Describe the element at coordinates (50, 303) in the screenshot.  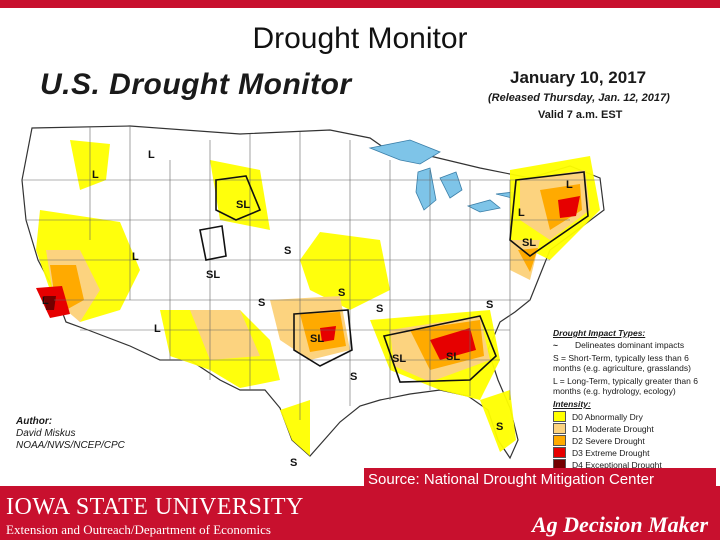
I see `d4-areas` at that location.